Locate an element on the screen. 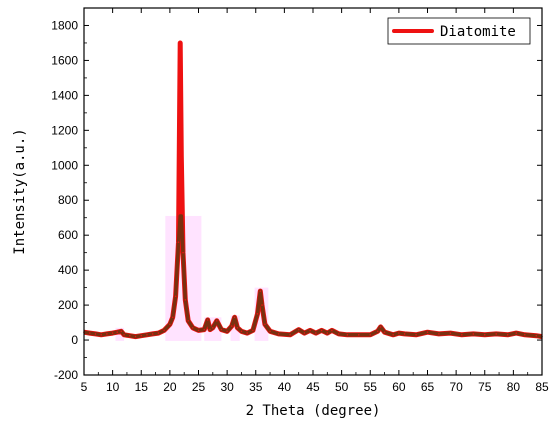  y-tick-label: 1800 is located at coordinates (64, 25).